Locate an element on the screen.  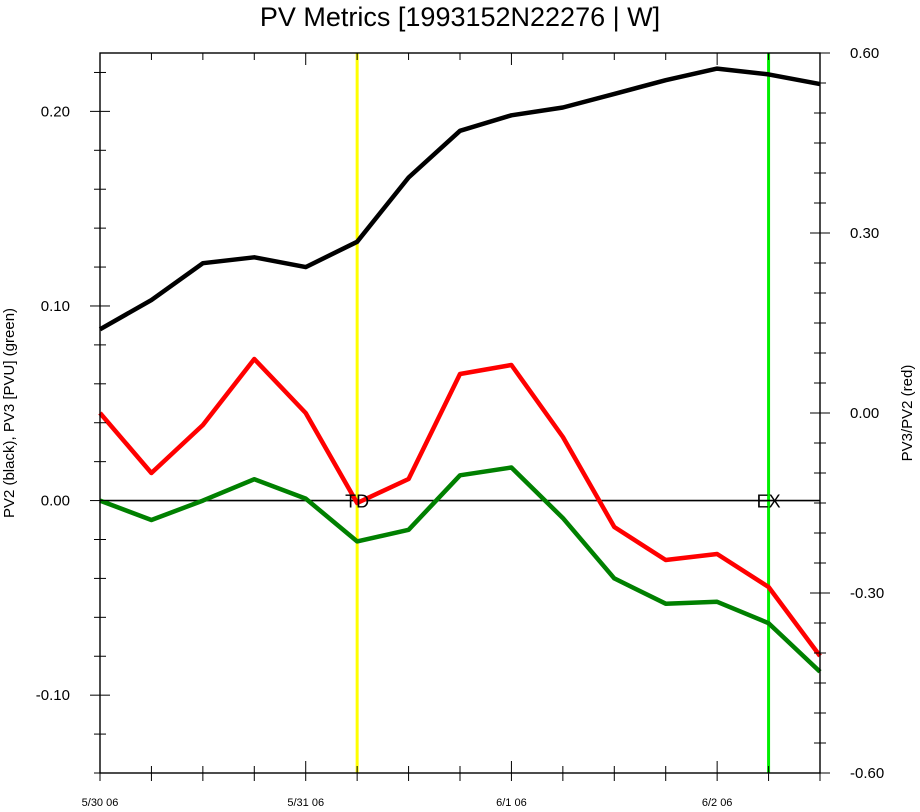
marker-labels: TD EX is located at coordinates (562, 502).